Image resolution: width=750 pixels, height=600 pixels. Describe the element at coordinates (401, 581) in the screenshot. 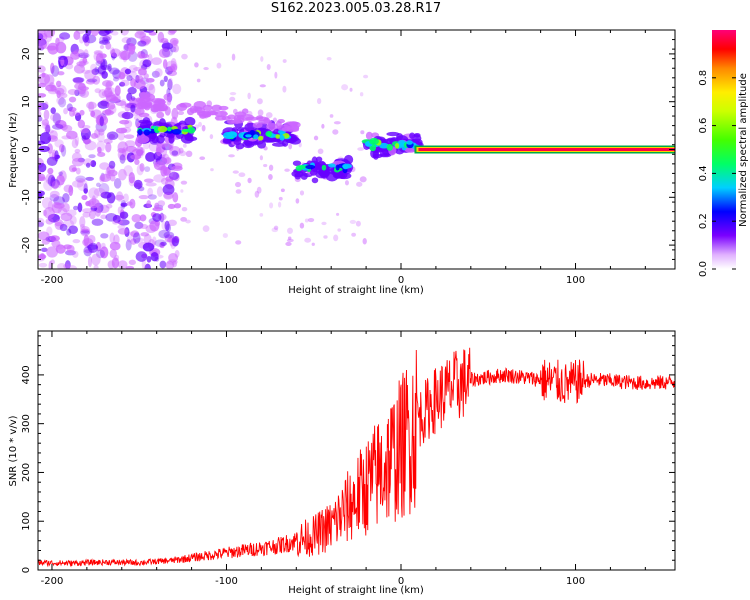

I see `snr-xtick-label: 0` at that location.